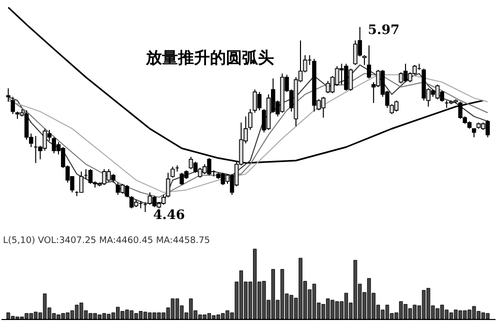  Describe the element at coordinates (384, 30) in the screenshot. I see `annotation: 5.97` at that location.